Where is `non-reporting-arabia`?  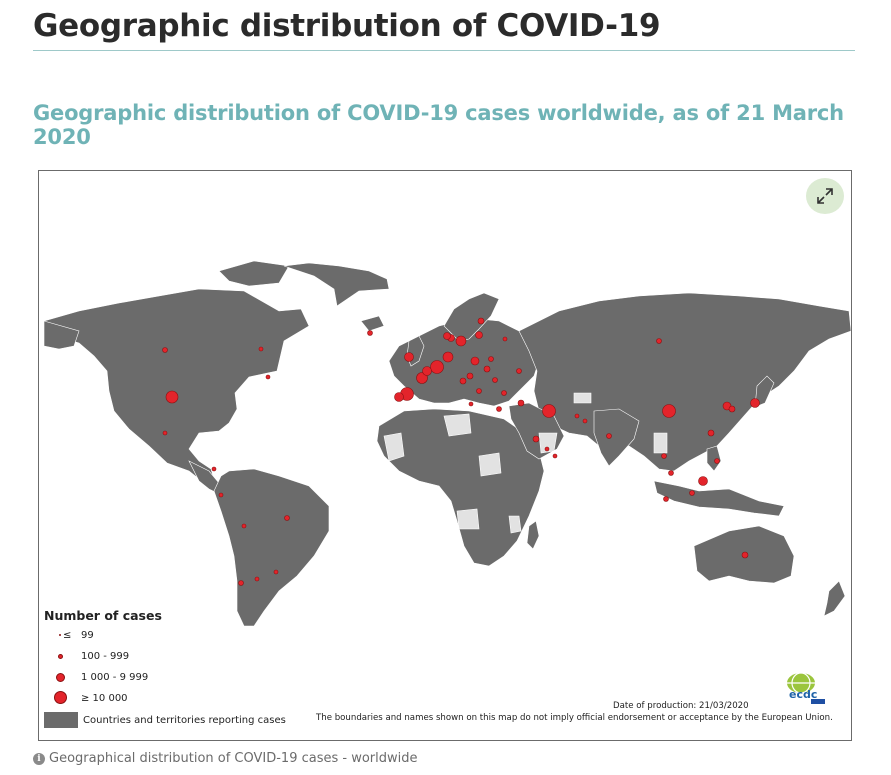 non-reporting-arabia is located at coordinates (548, 443).